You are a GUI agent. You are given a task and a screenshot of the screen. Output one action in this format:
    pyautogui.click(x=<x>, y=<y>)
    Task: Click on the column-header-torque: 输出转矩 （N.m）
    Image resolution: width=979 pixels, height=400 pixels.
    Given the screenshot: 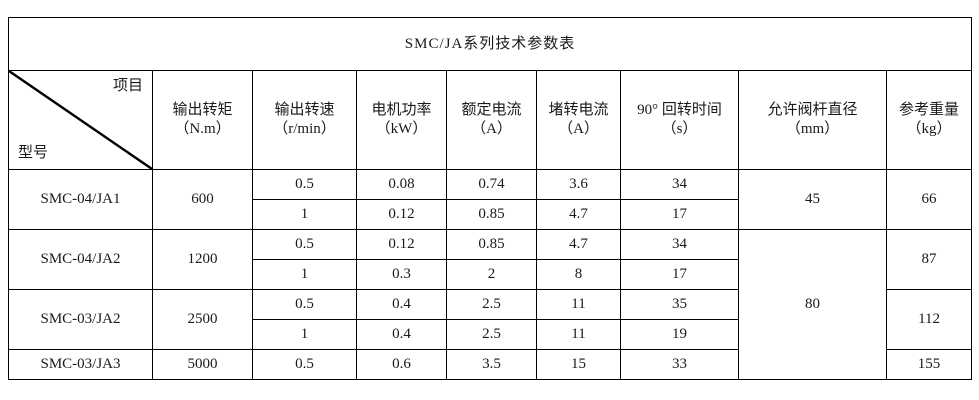 What is the action you would take?
    pyautogui.click(x=202, y=120)
    